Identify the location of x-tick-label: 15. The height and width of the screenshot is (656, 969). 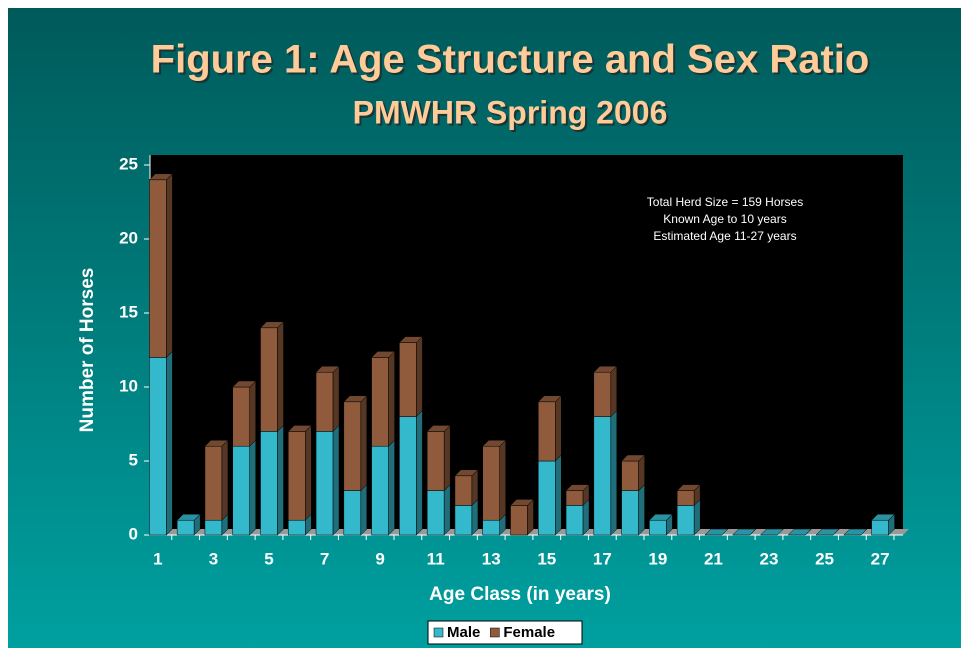
(546, 558).